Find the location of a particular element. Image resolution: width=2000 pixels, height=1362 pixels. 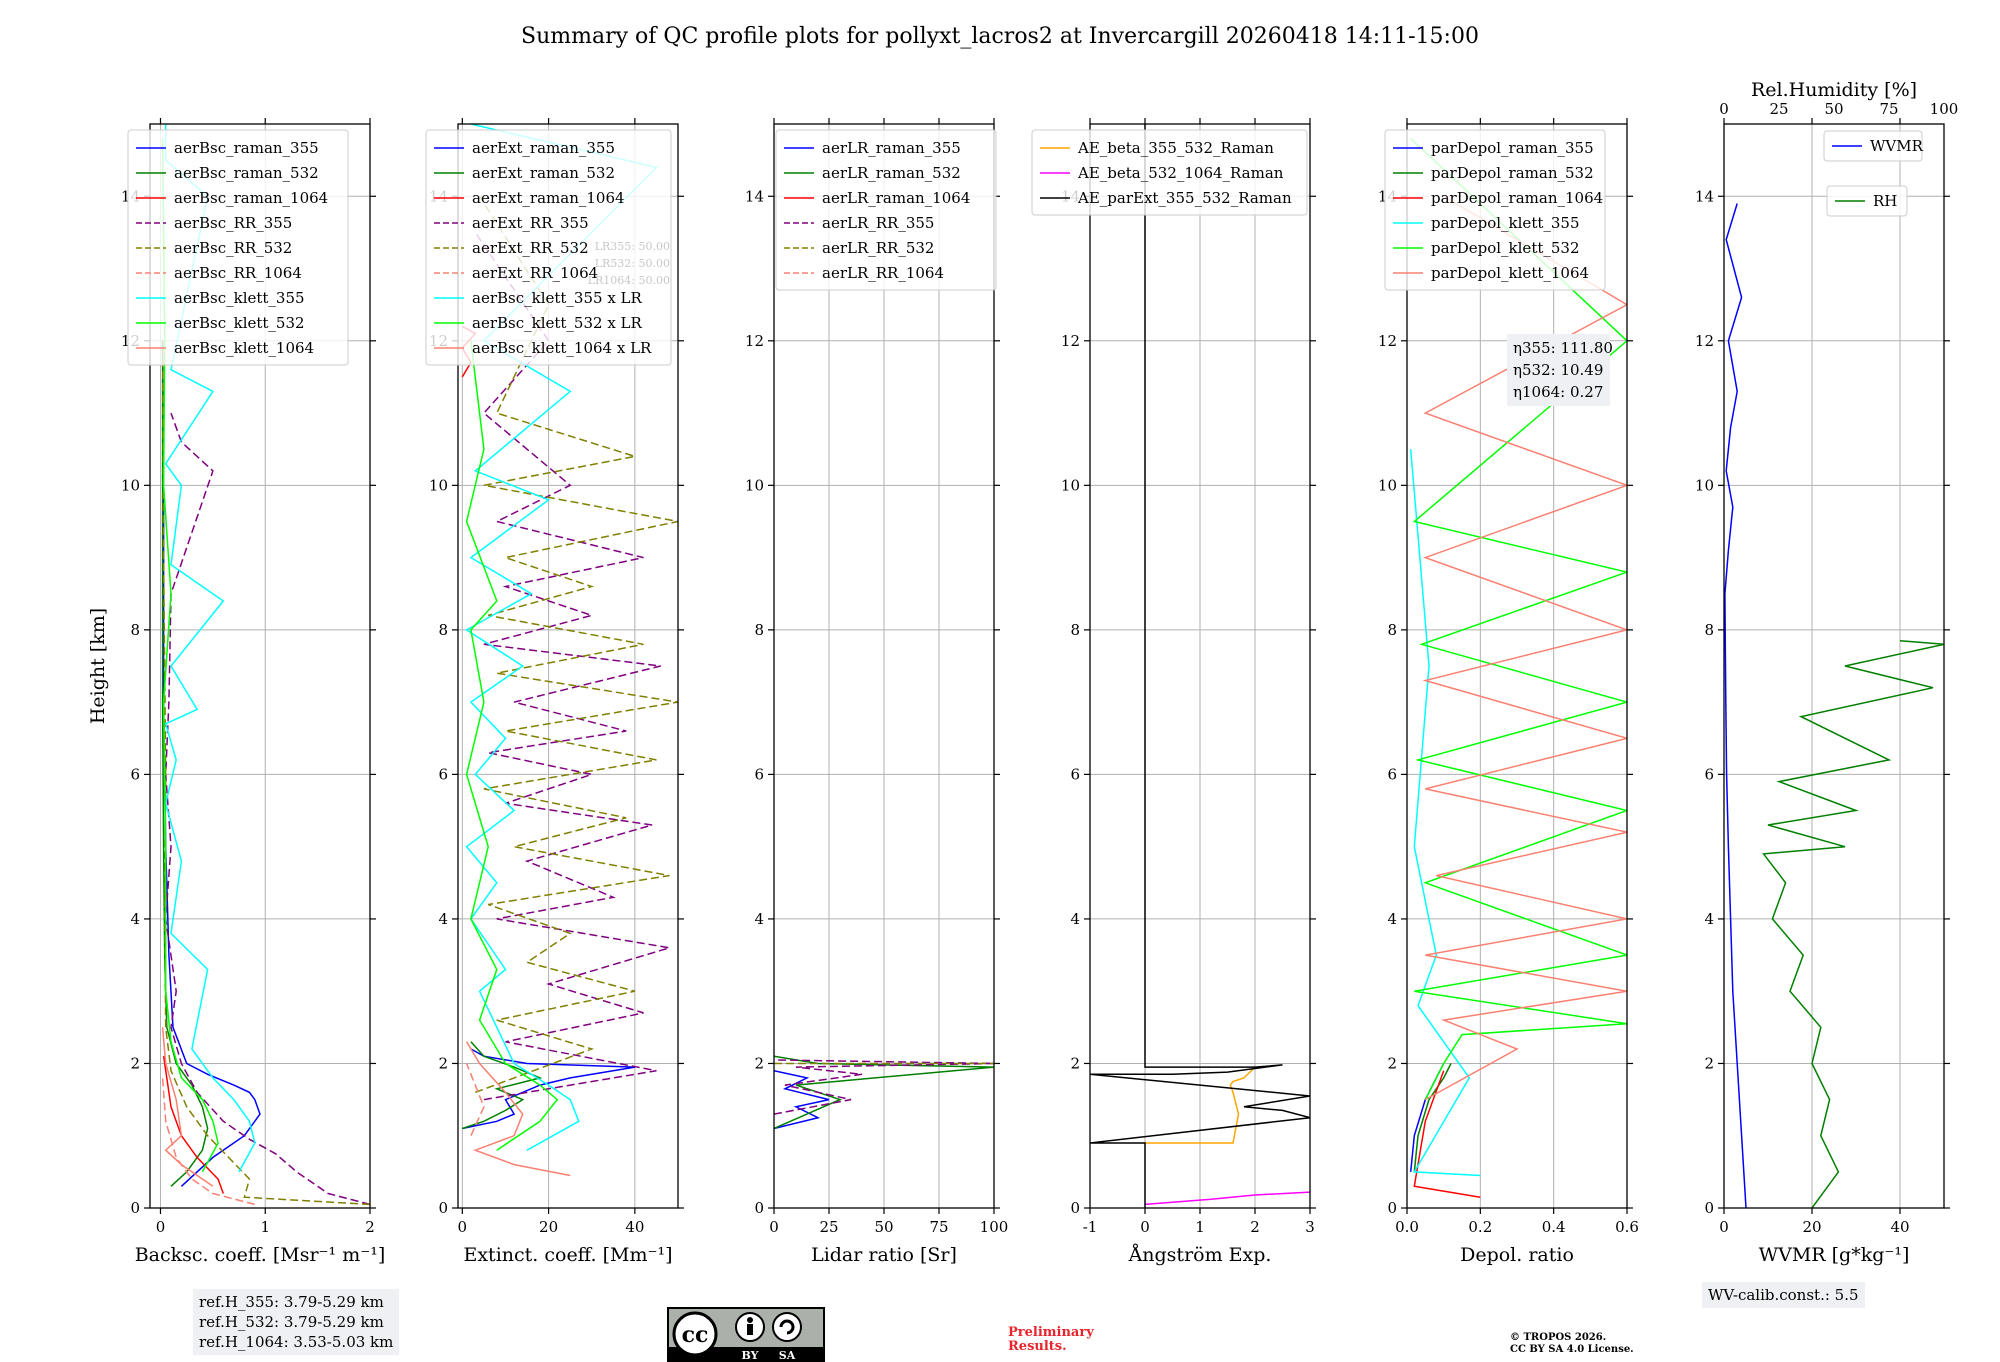

legend-label: parDepol_raman_355 is located at coordinates (1512, 148).